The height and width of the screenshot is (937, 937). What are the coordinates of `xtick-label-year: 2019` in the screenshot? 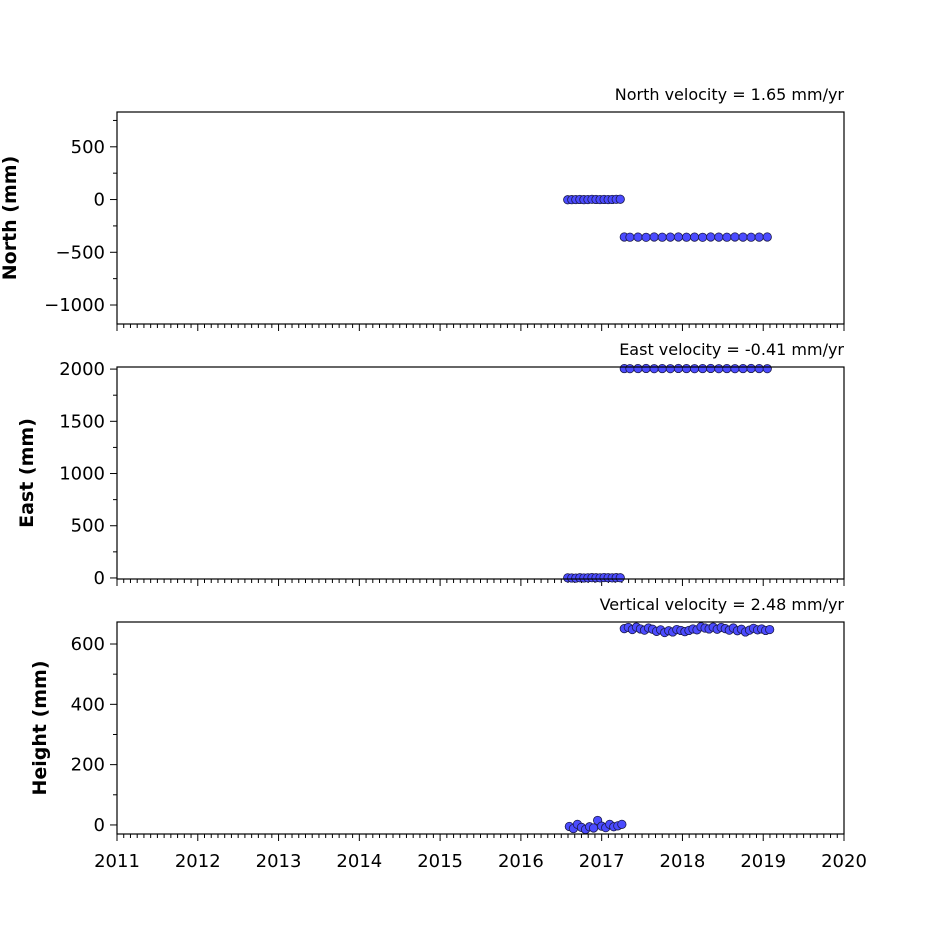 It's located at (763, 861).